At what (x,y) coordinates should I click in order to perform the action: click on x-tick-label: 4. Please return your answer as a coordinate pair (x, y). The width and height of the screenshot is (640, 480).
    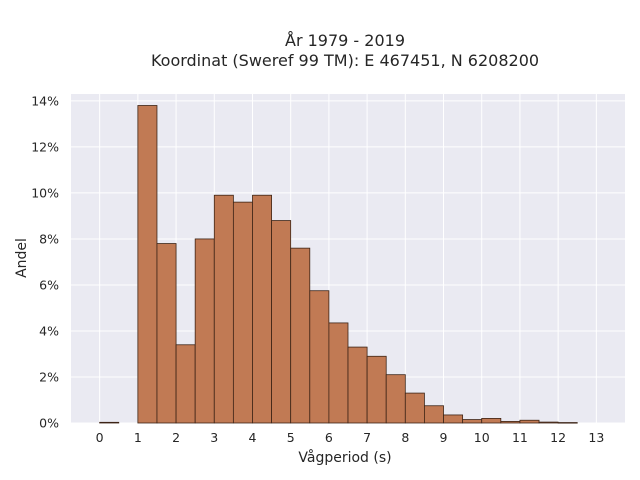
    Looking at the image, I should click on (253, 437).